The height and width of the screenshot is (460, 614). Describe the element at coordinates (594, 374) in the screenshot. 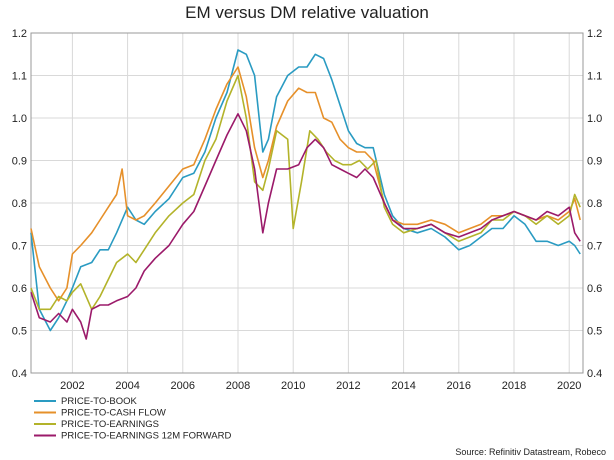

I see `y-tick-label-right: 0.4` at that location.